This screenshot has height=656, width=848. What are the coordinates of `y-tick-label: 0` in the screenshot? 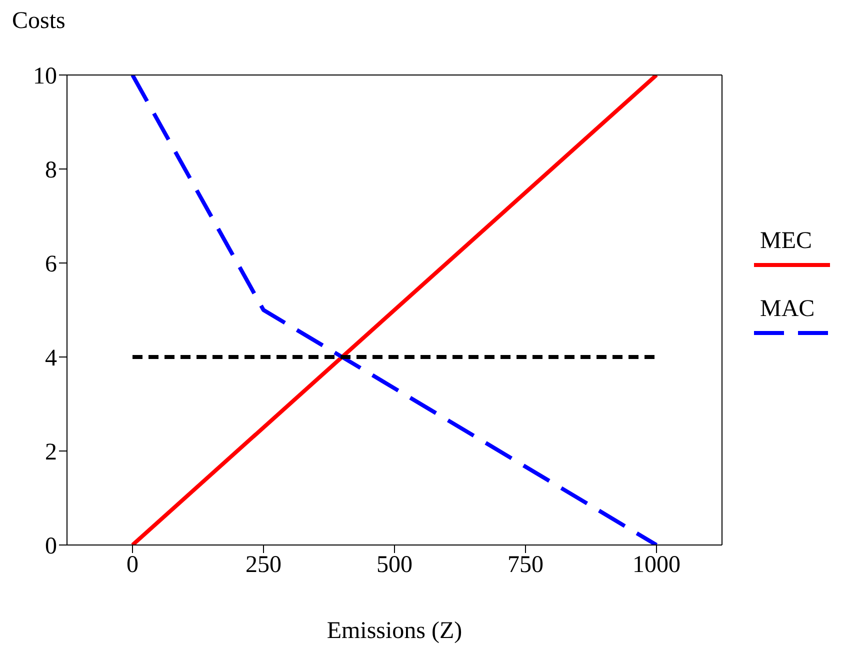 It's located at (51, 547).